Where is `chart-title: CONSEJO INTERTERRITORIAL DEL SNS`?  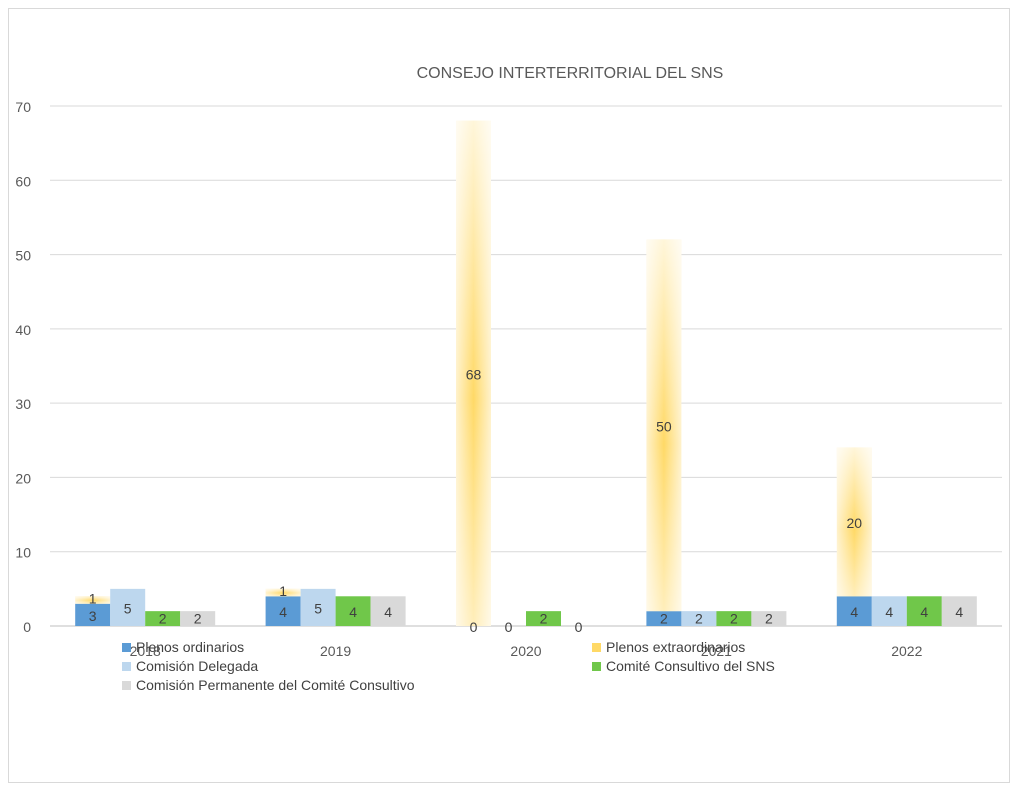
chart-title: CONSEJO INTERTERRITORIAL DEL SNS is located at coordinates (570, 73).